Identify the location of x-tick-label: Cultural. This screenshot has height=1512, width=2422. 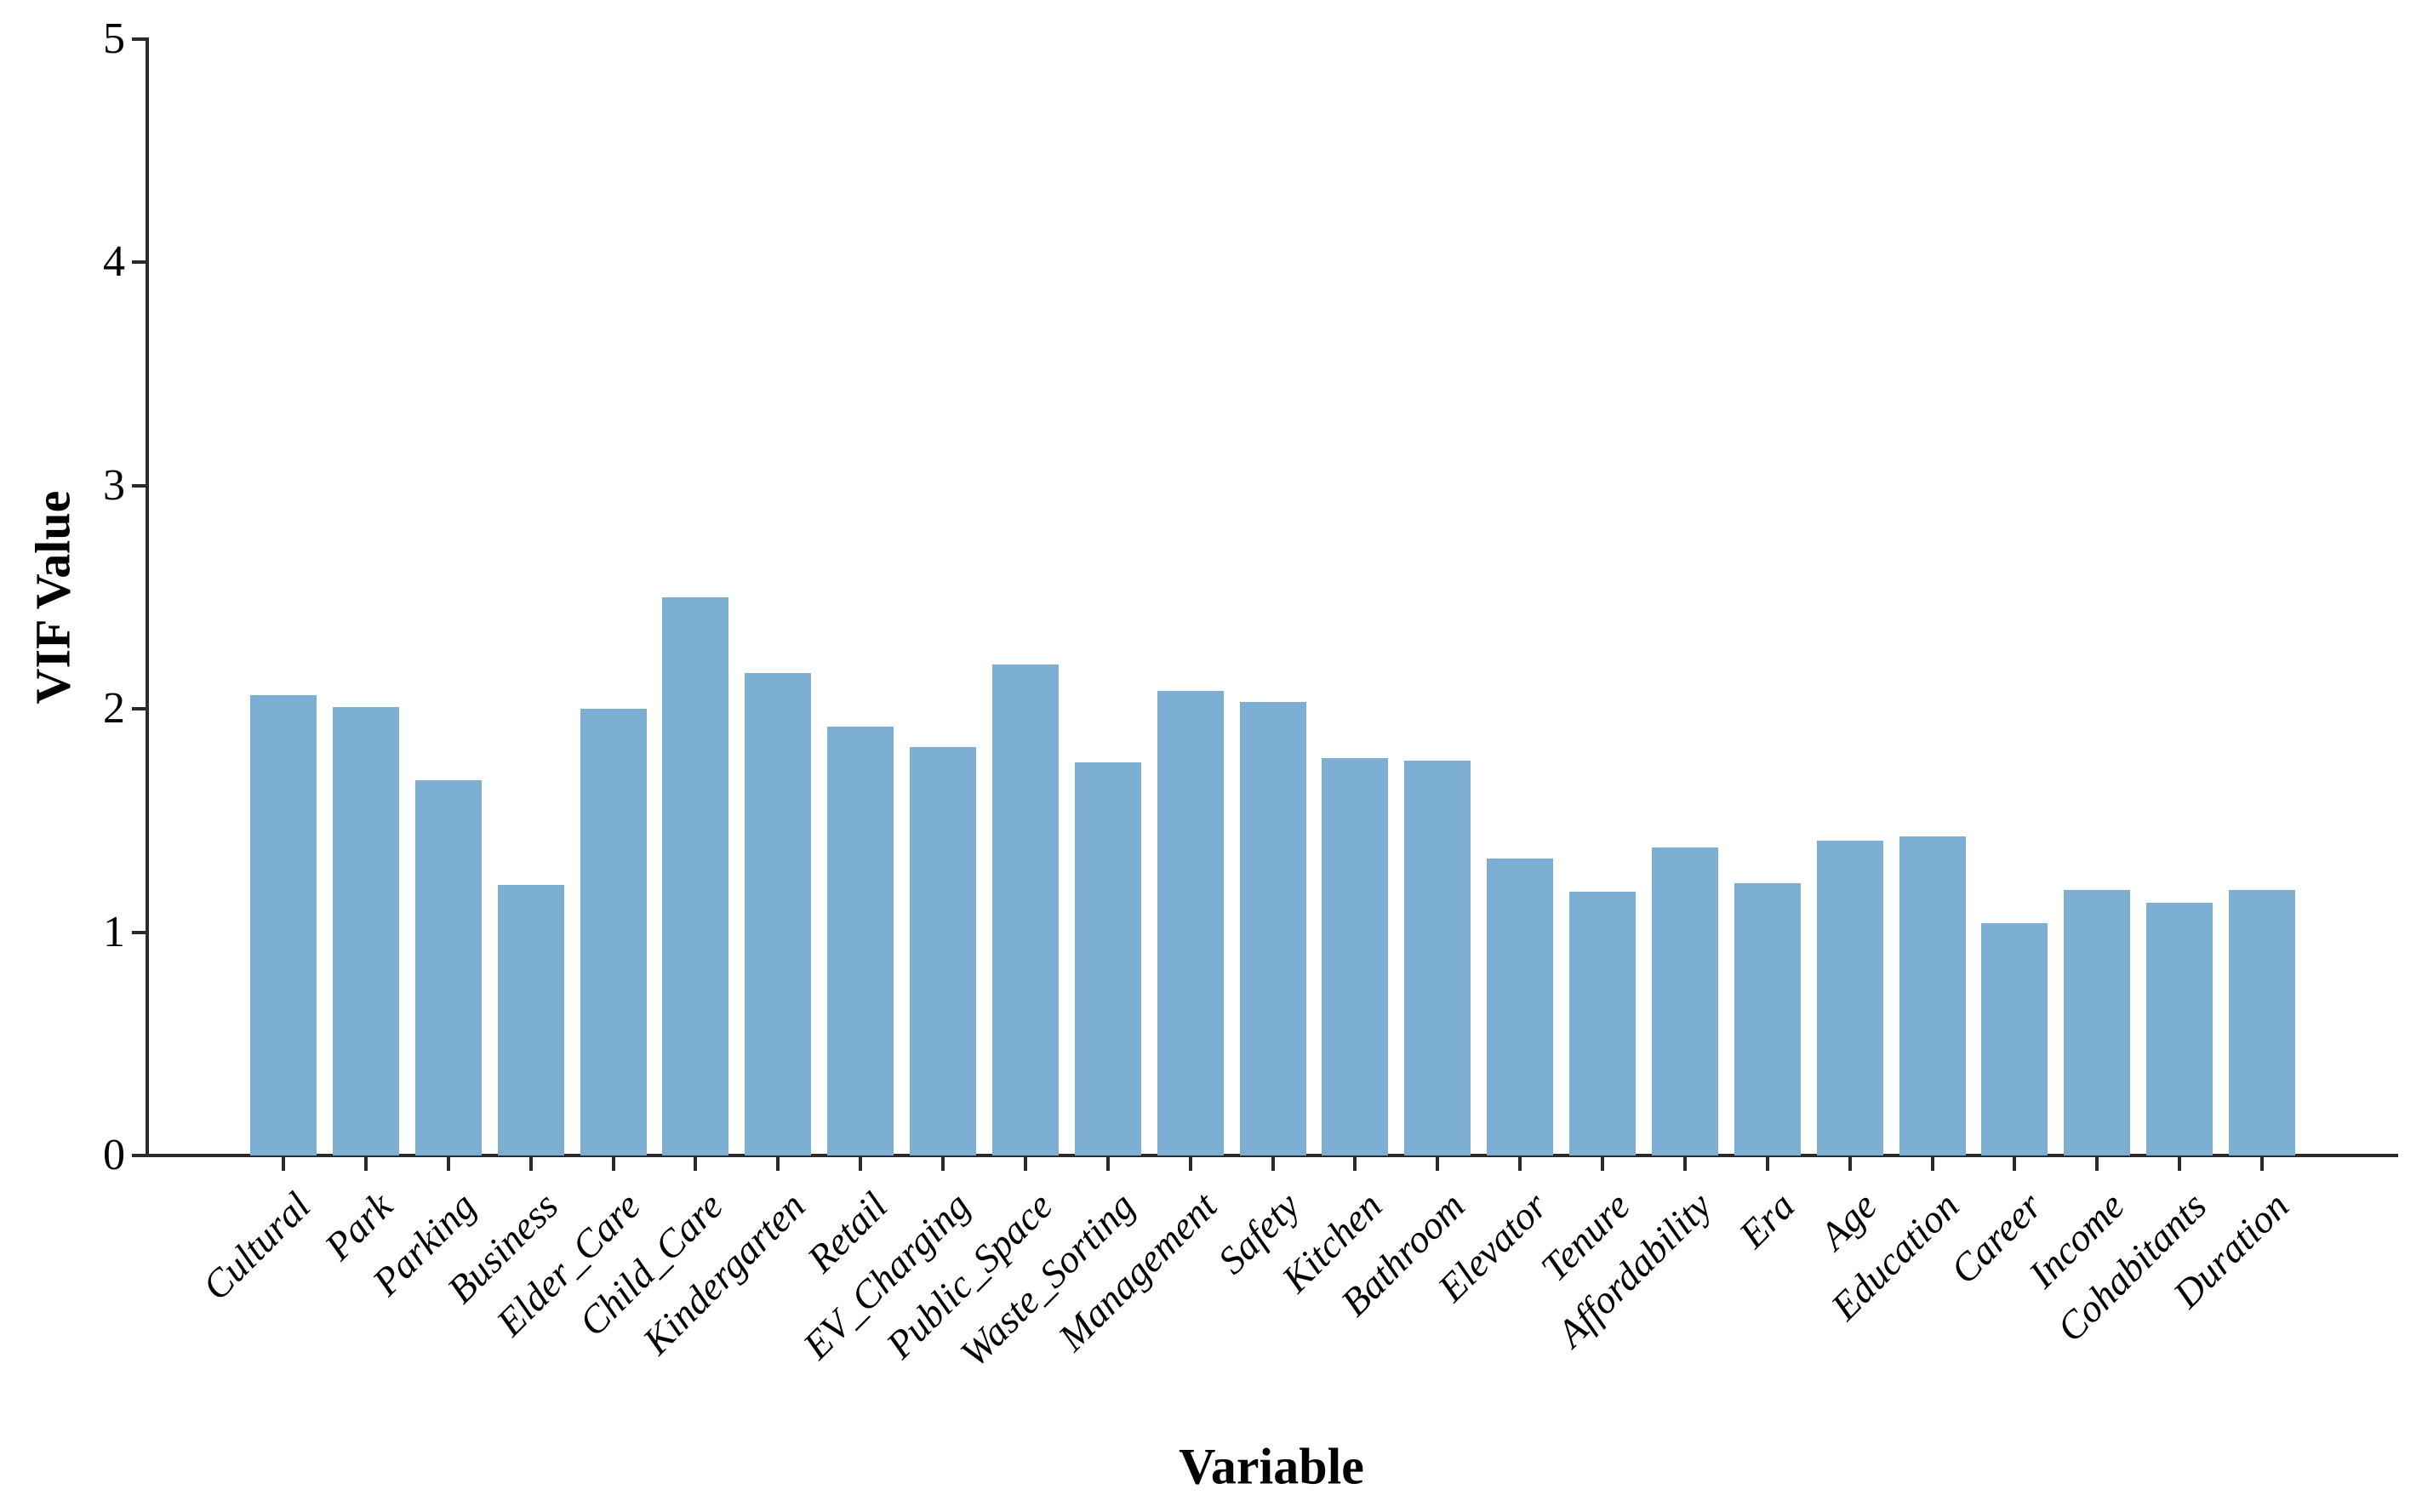
(256, 1246).